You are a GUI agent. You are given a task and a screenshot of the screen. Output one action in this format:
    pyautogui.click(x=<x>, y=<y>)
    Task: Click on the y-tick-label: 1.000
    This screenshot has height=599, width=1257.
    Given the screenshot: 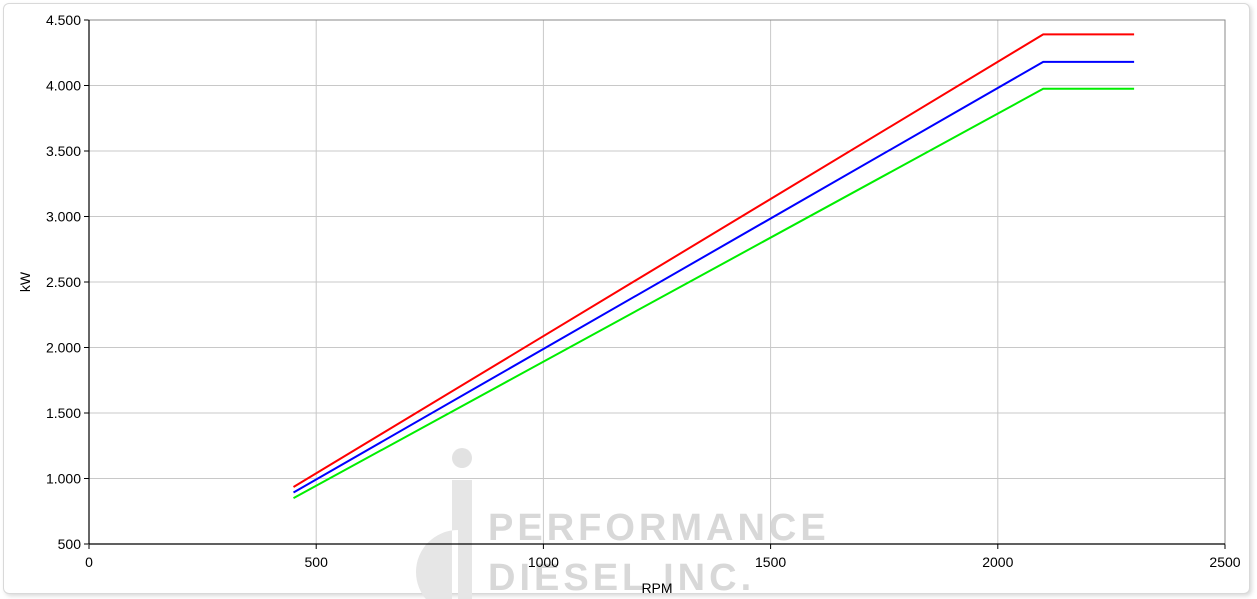 What is the action you would take?
    pyautogui.click(x=63, y=479)
    